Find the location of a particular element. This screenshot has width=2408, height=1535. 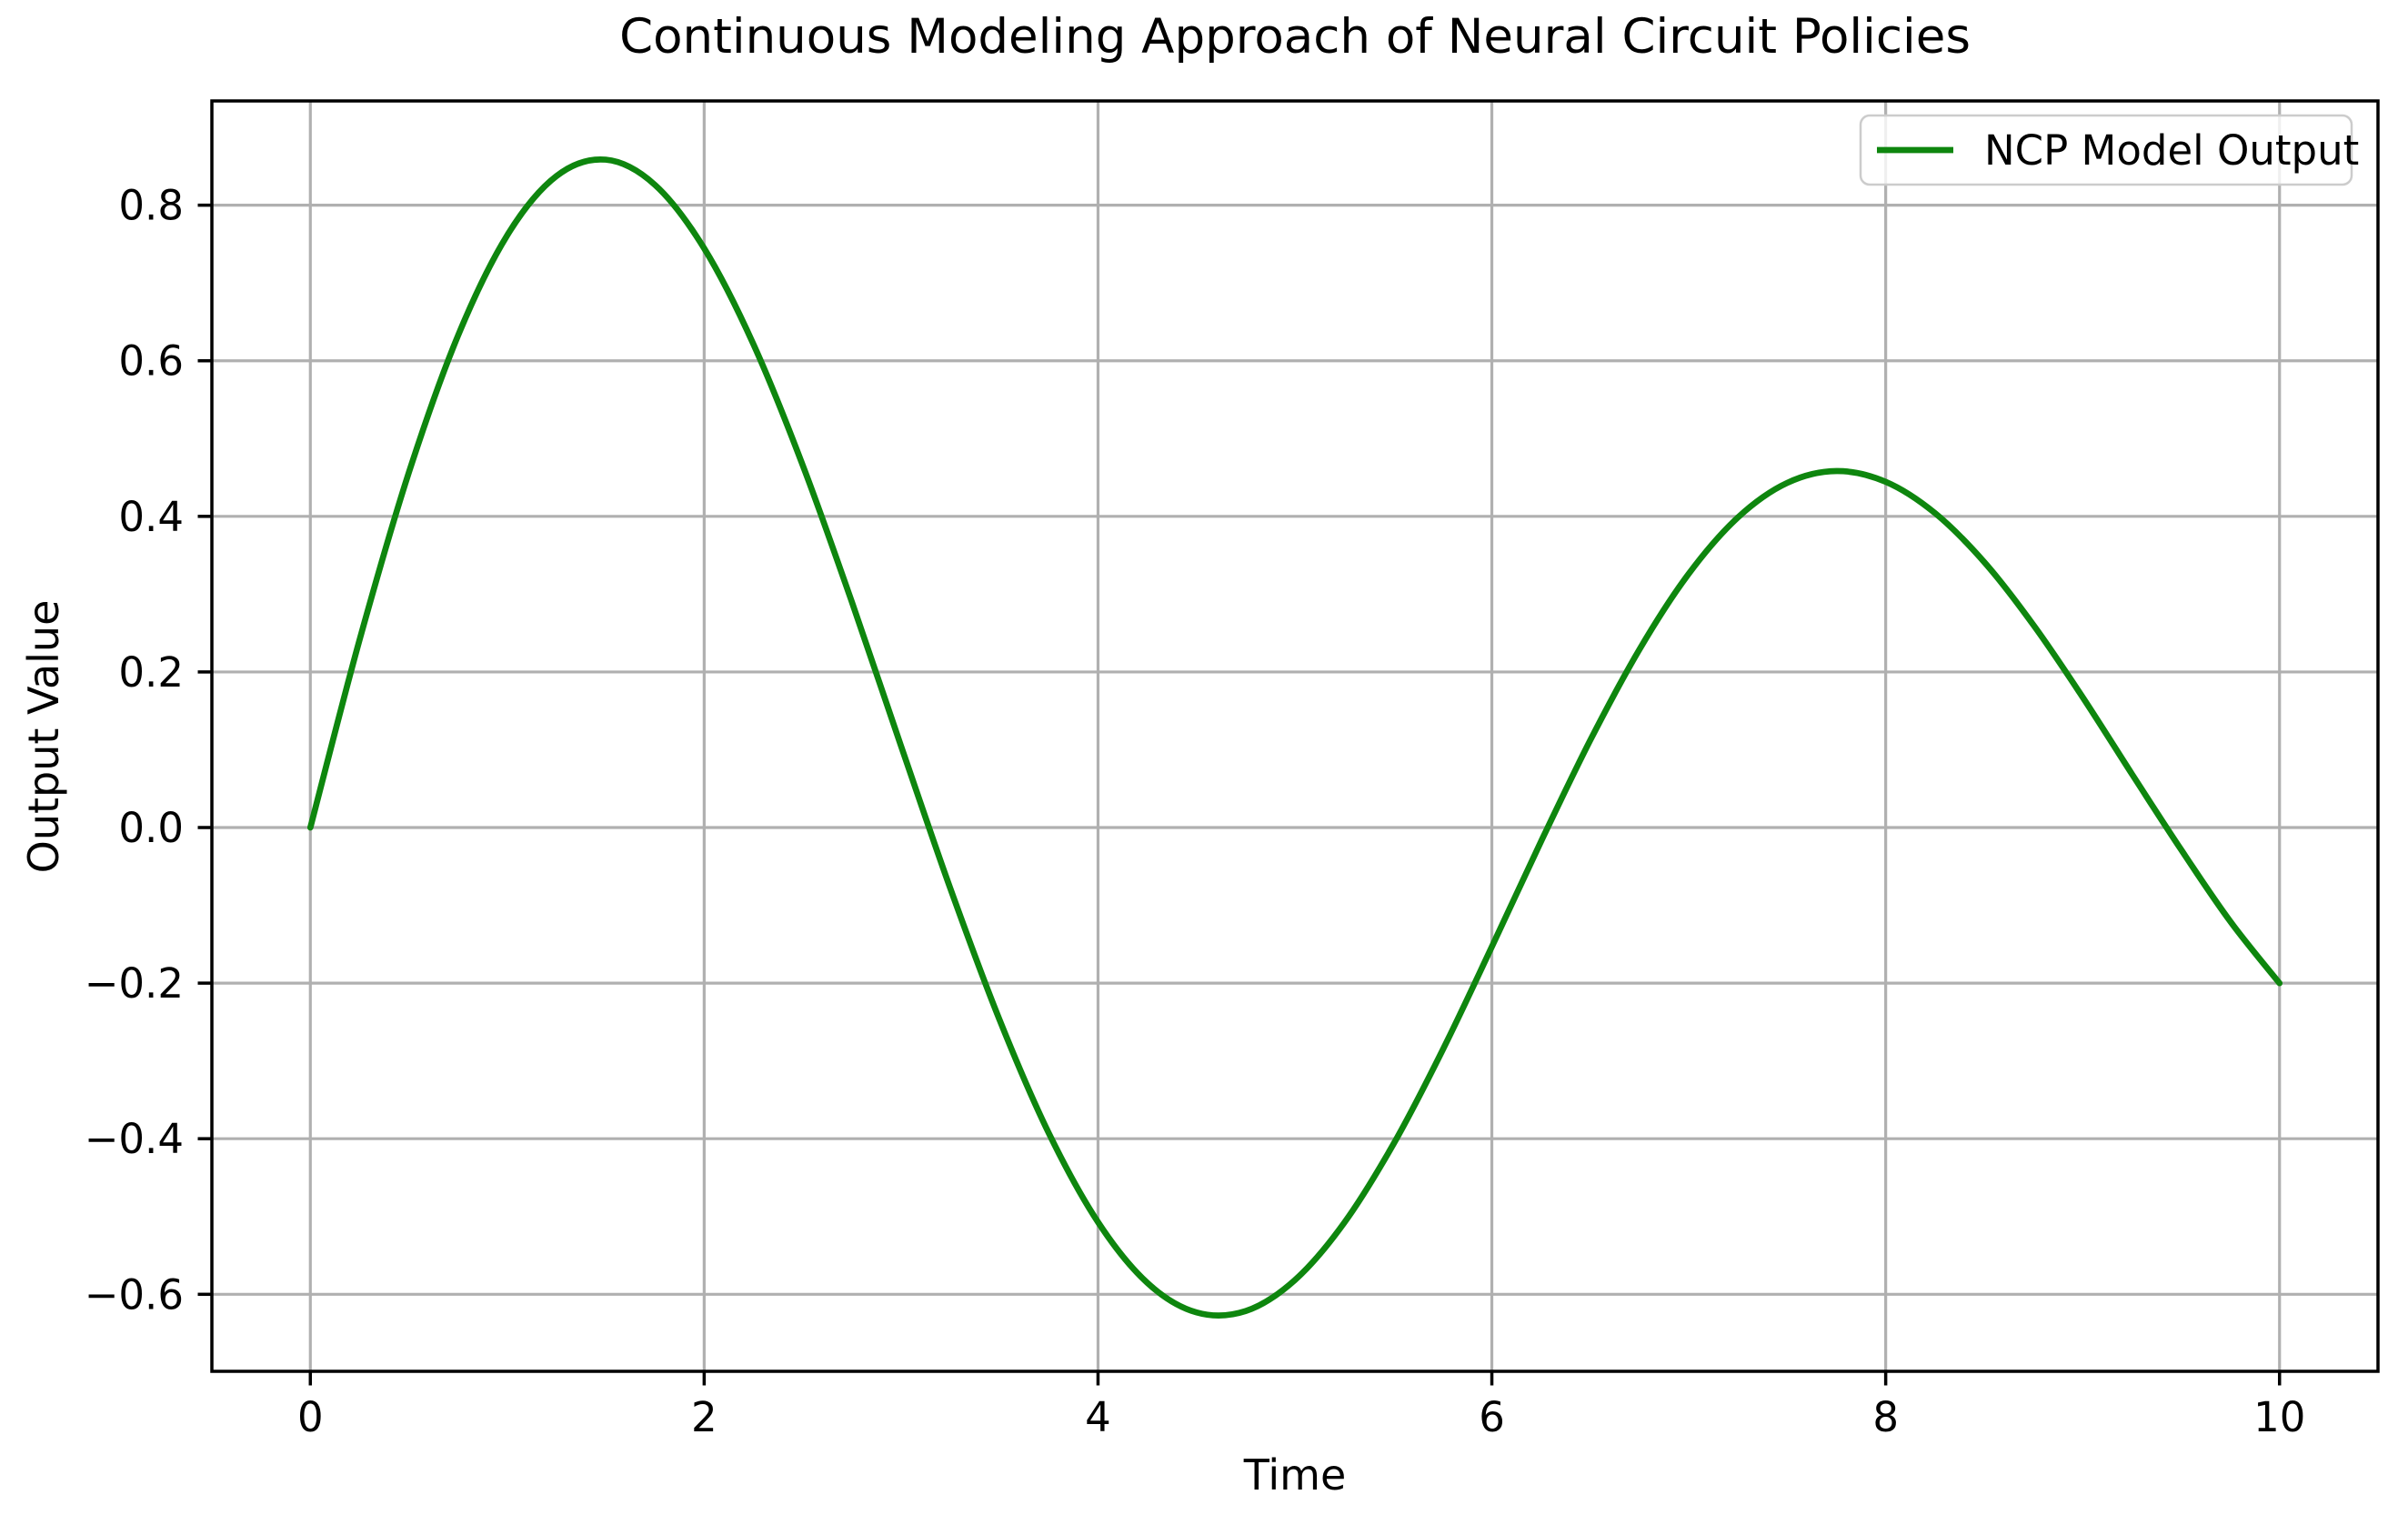

y-tick-label: 0.6 is located at coordinates (151, 361).